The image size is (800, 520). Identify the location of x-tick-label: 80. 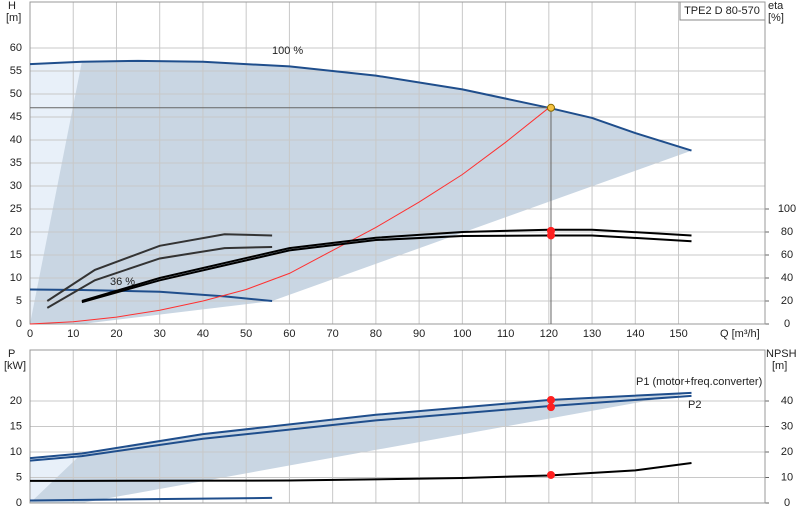
(376, 334).